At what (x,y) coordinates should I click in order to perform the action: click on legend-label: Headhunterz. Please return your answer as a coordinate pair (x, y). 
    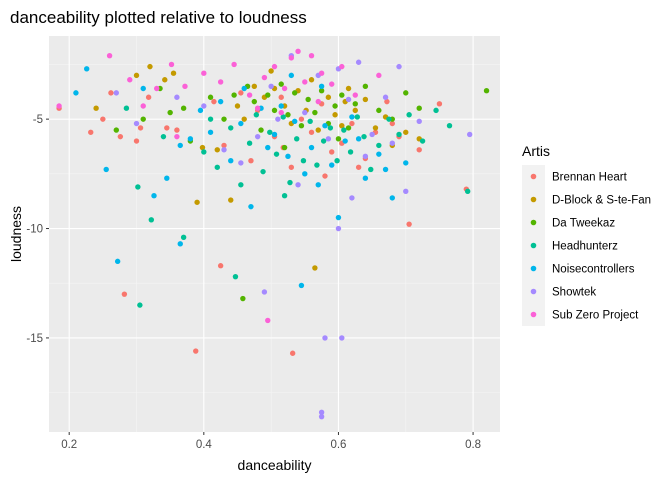
    Looking at the image, I should click on (585, 247).